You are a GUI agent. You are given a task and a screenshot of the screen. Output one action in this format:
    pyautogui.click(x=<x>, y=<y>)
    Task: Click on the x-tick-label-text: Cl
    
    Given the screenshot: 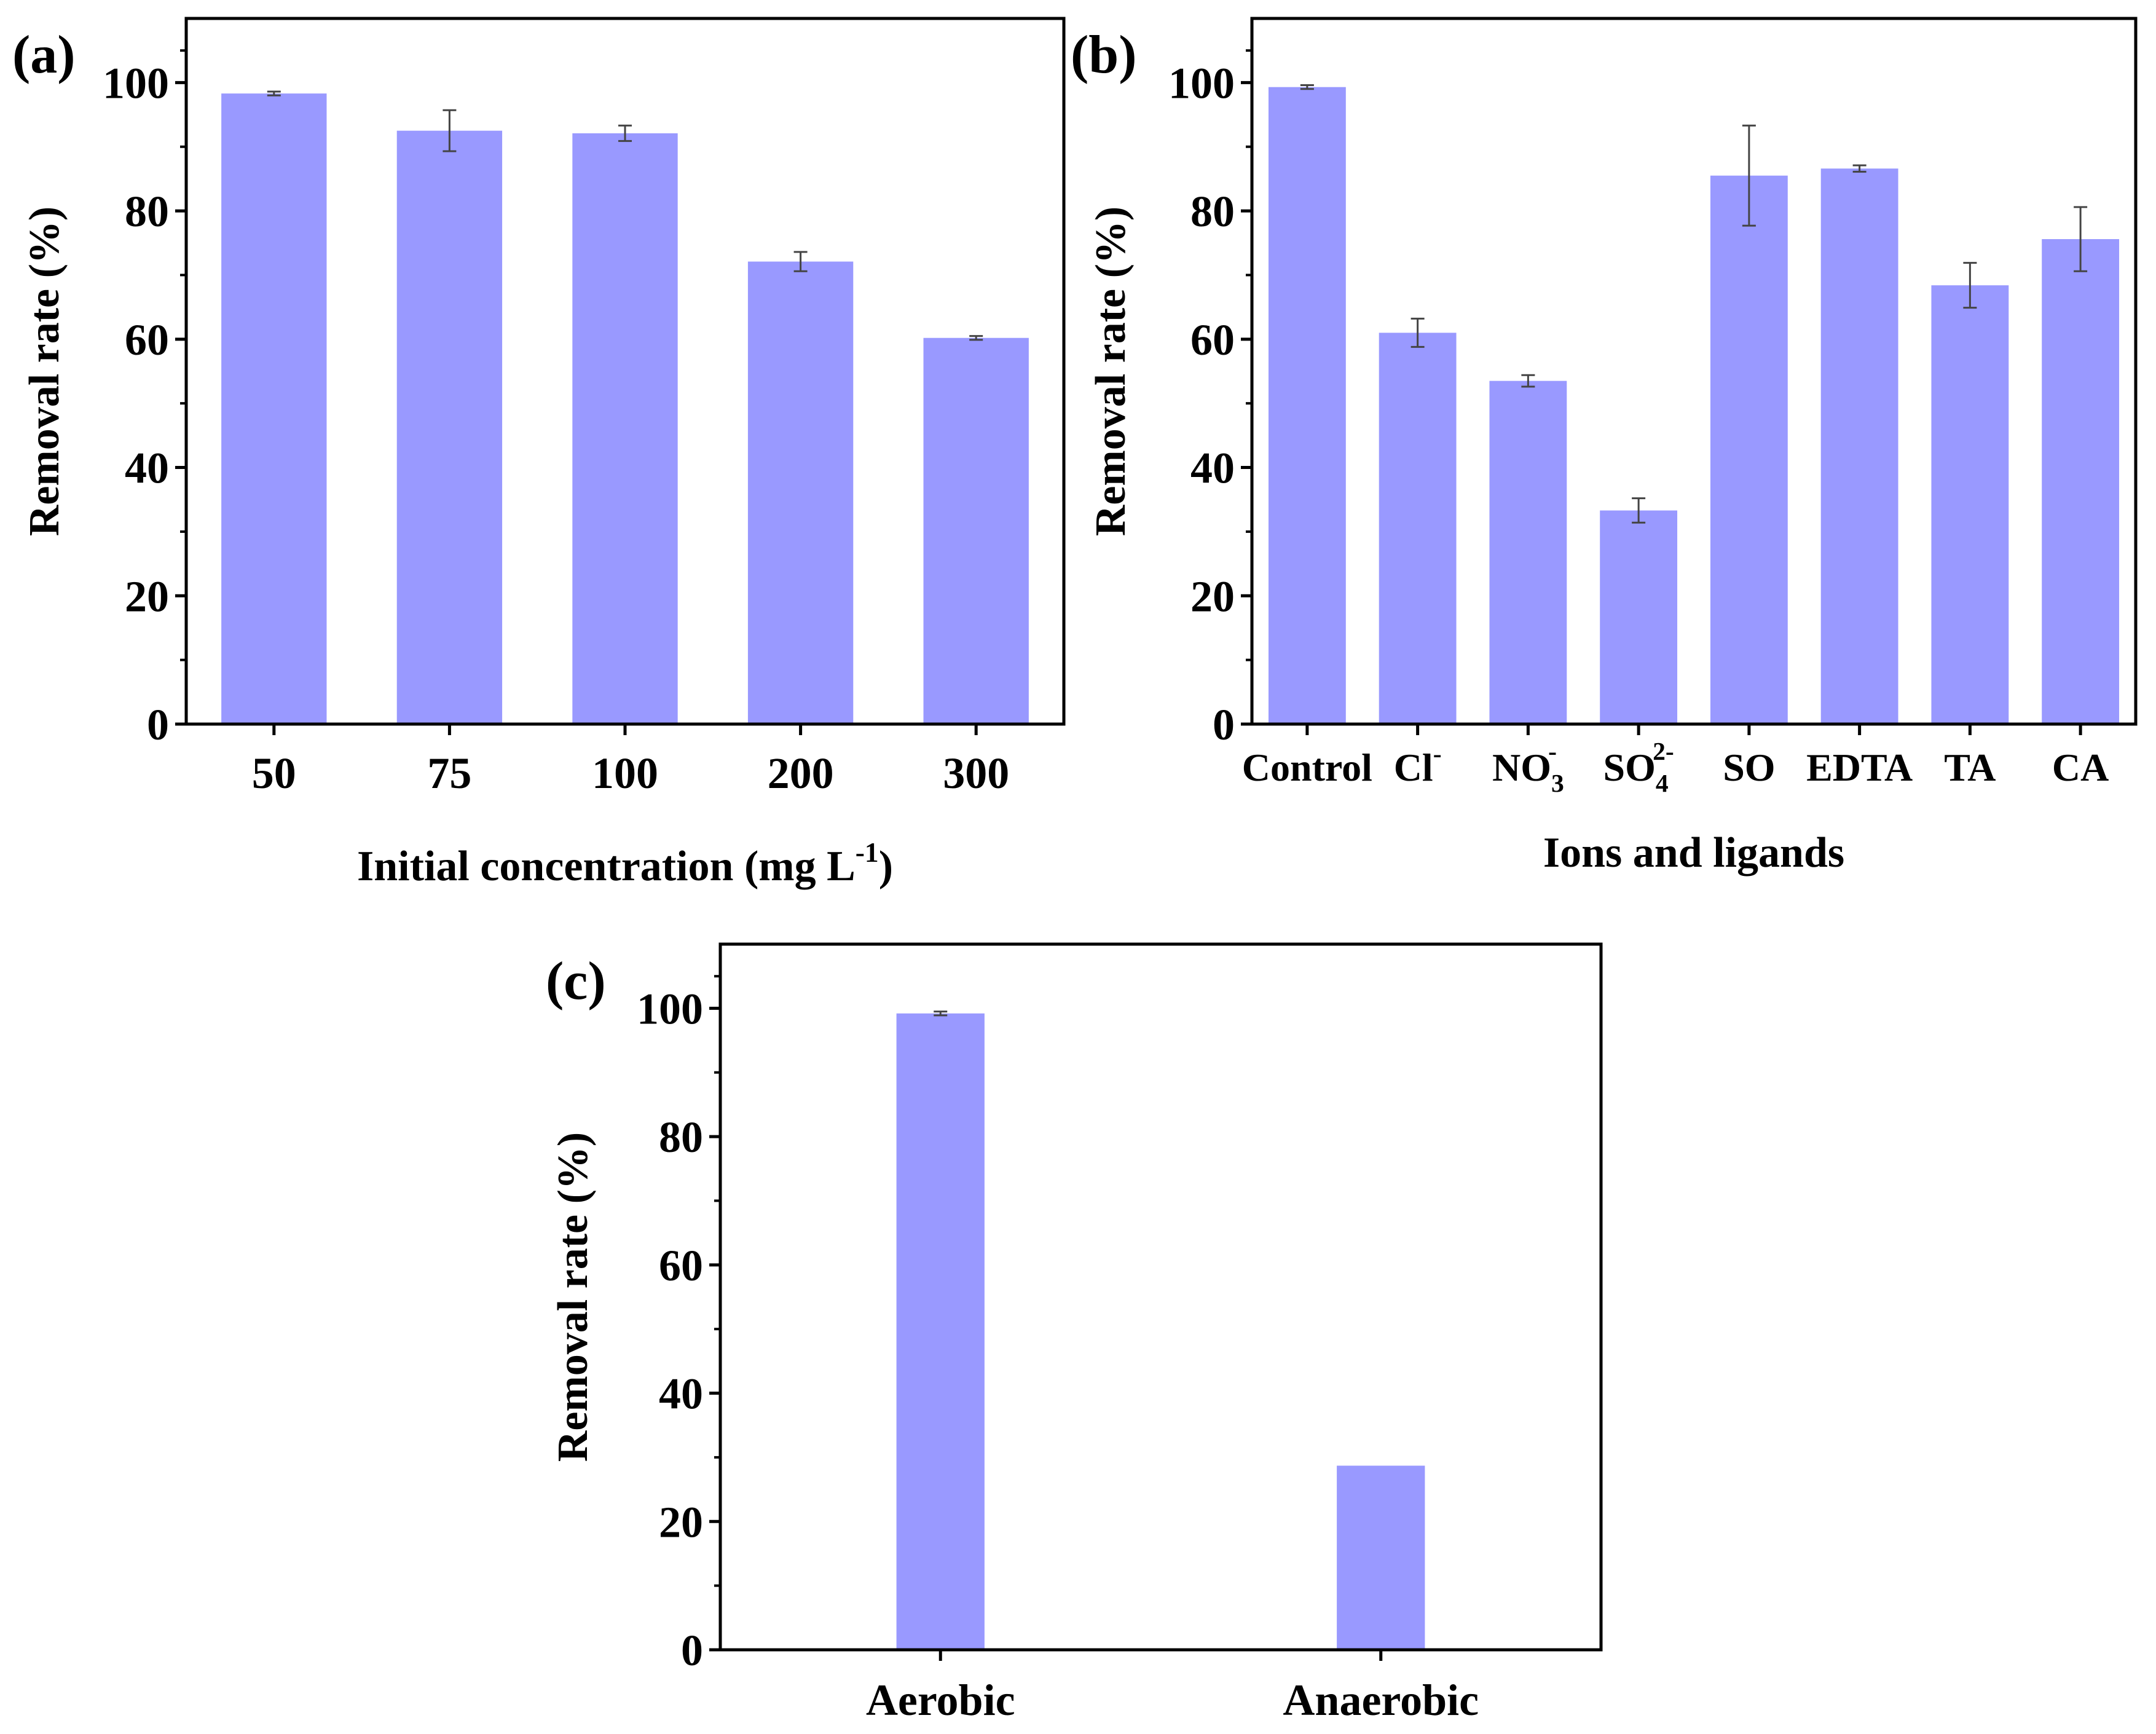 What is the action you would take?
    pyautogui.click(x=1414, y=767)
    